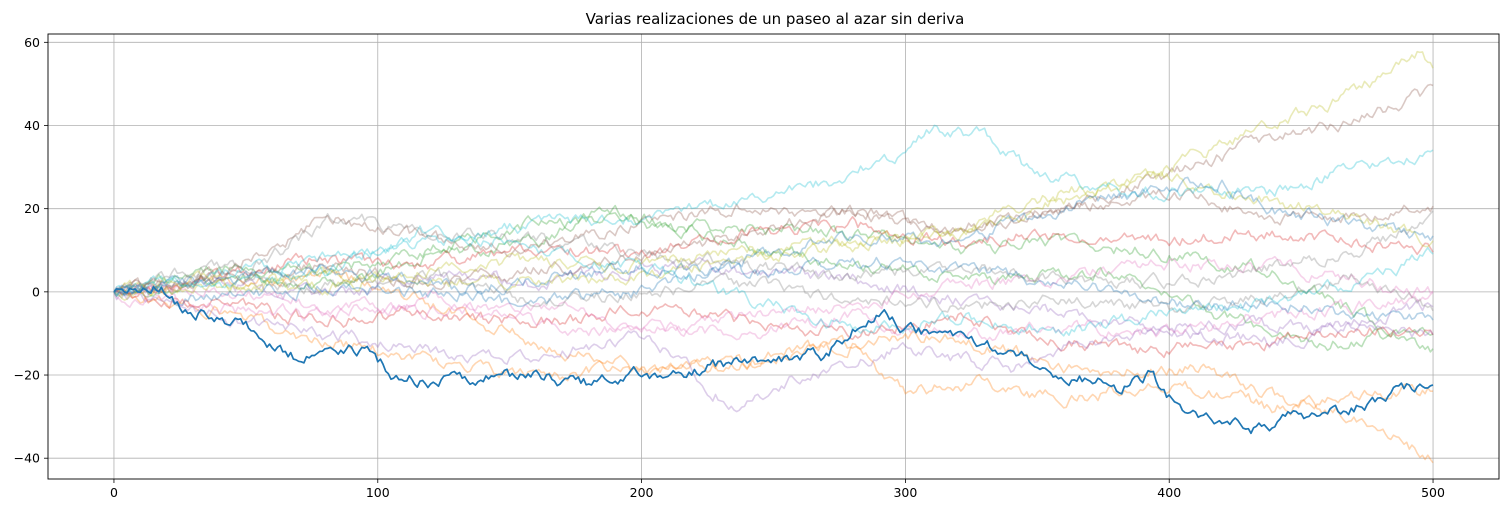 This screenshot has width=1511, height=511. I want to click on y-tick-label: 20, so click(32, 208).